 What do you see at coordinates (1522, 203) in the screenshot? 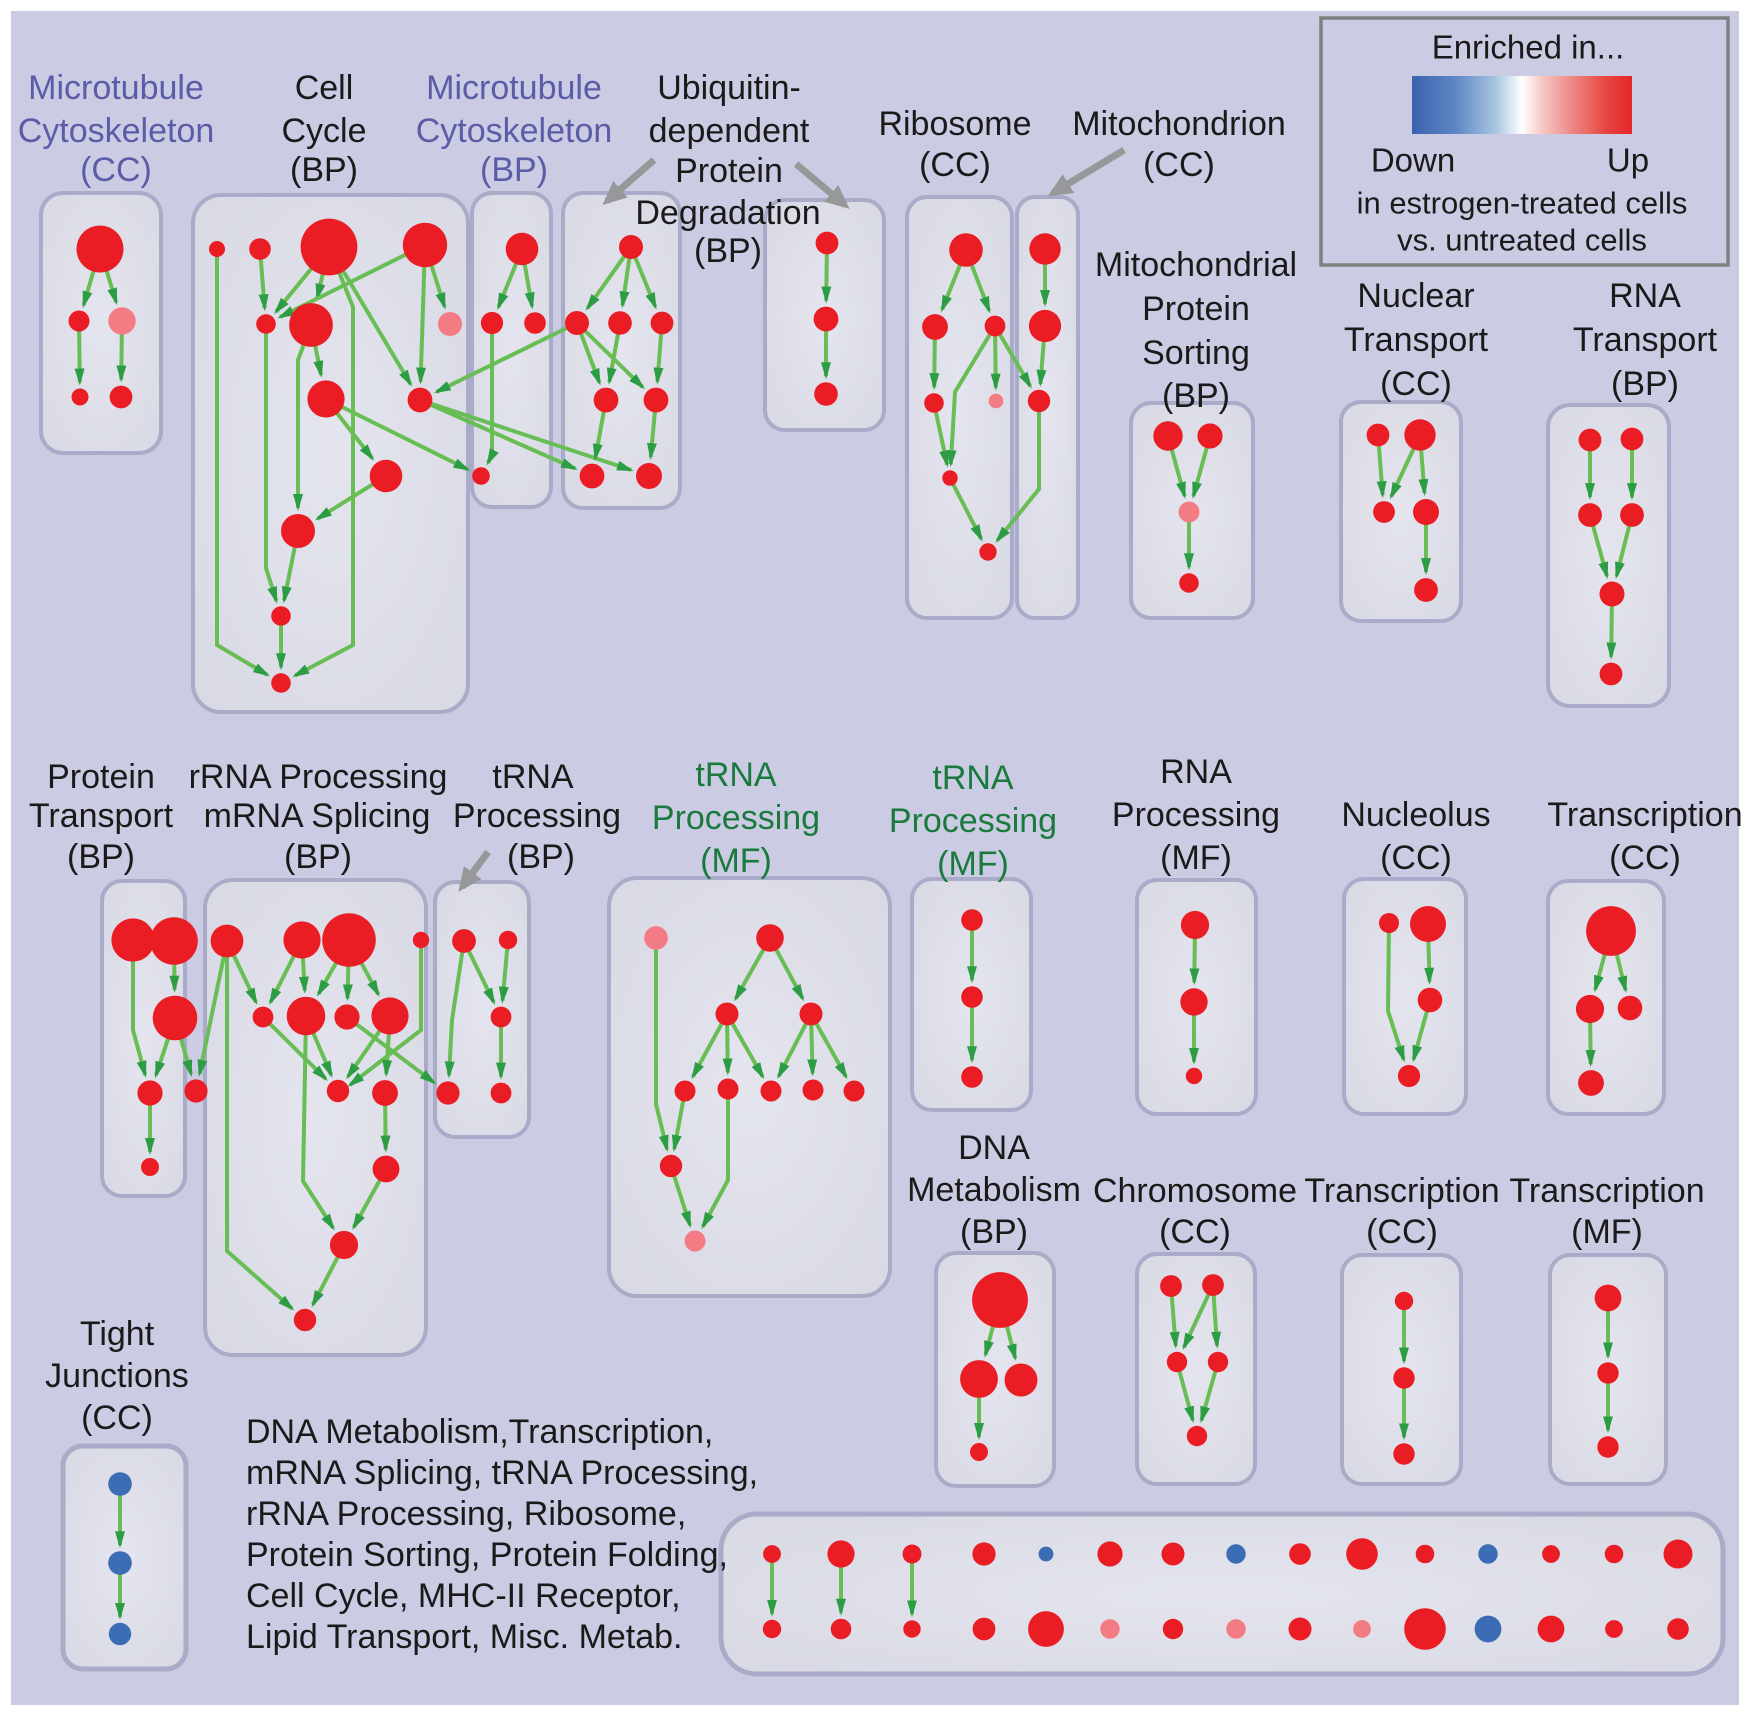
I see `svg-text: in estrogen-treated cells` at bounding box center [1522, 203].